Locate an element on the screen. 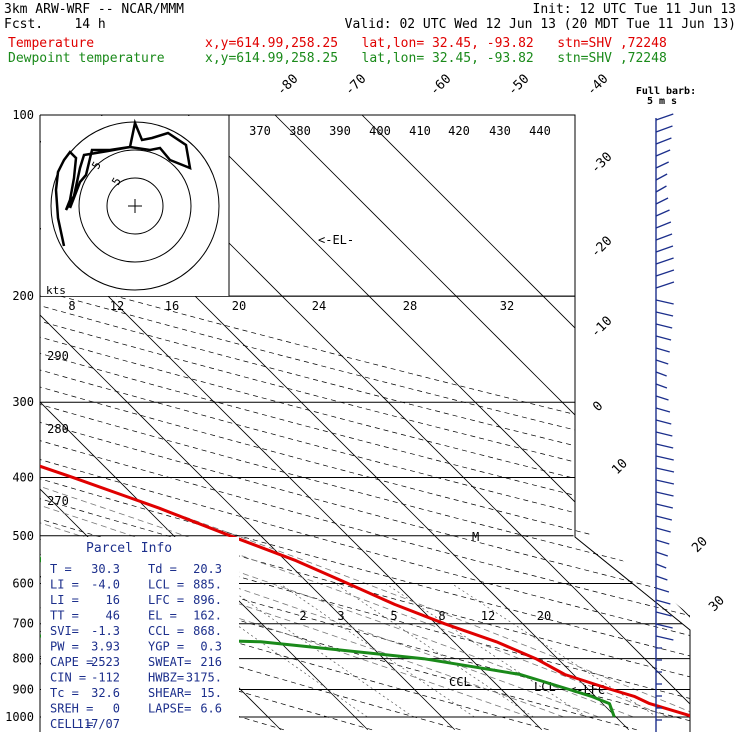  mixing-ratio-label: 24 is located at coordinates (319, 306).